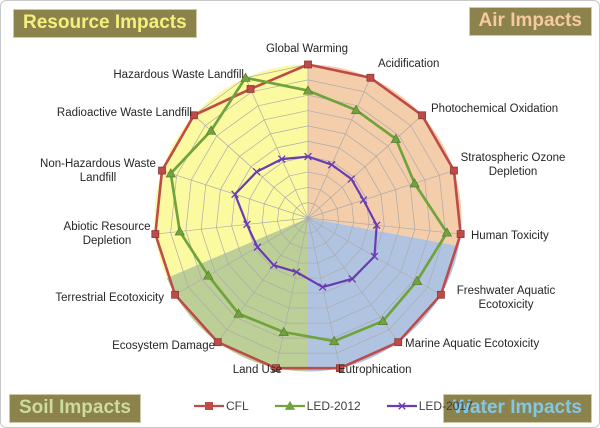  What do you see at coordinates (277, 148) in the screenshot?
I see `axis-spoke-hazardous-waste-landfill` at bounding box center [277, 148].